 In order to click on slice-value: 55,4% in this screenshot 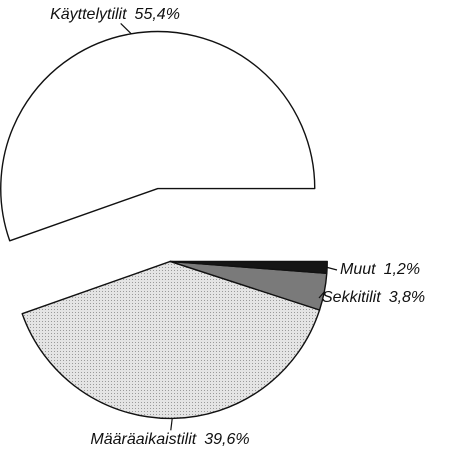, I will do `click(157, 14)`.